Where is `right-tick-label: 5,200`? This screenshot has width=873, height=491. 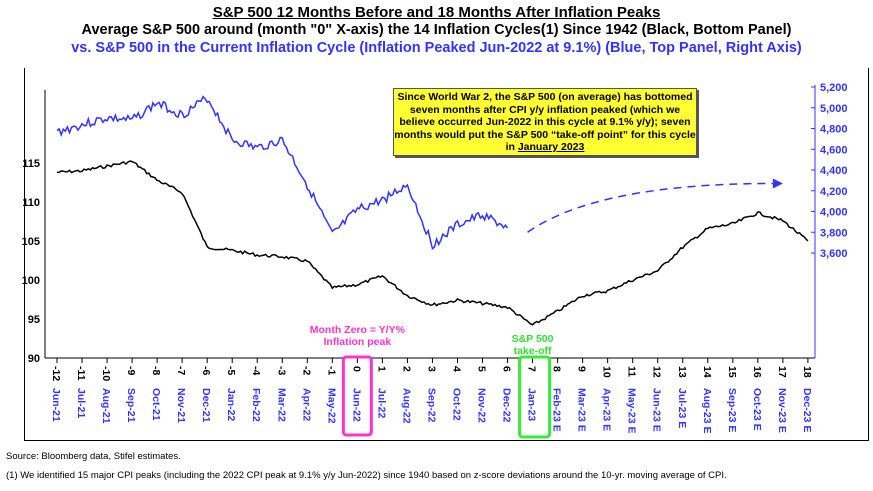
right-tick-label: 5,200 is located at coordinates (834, 88).